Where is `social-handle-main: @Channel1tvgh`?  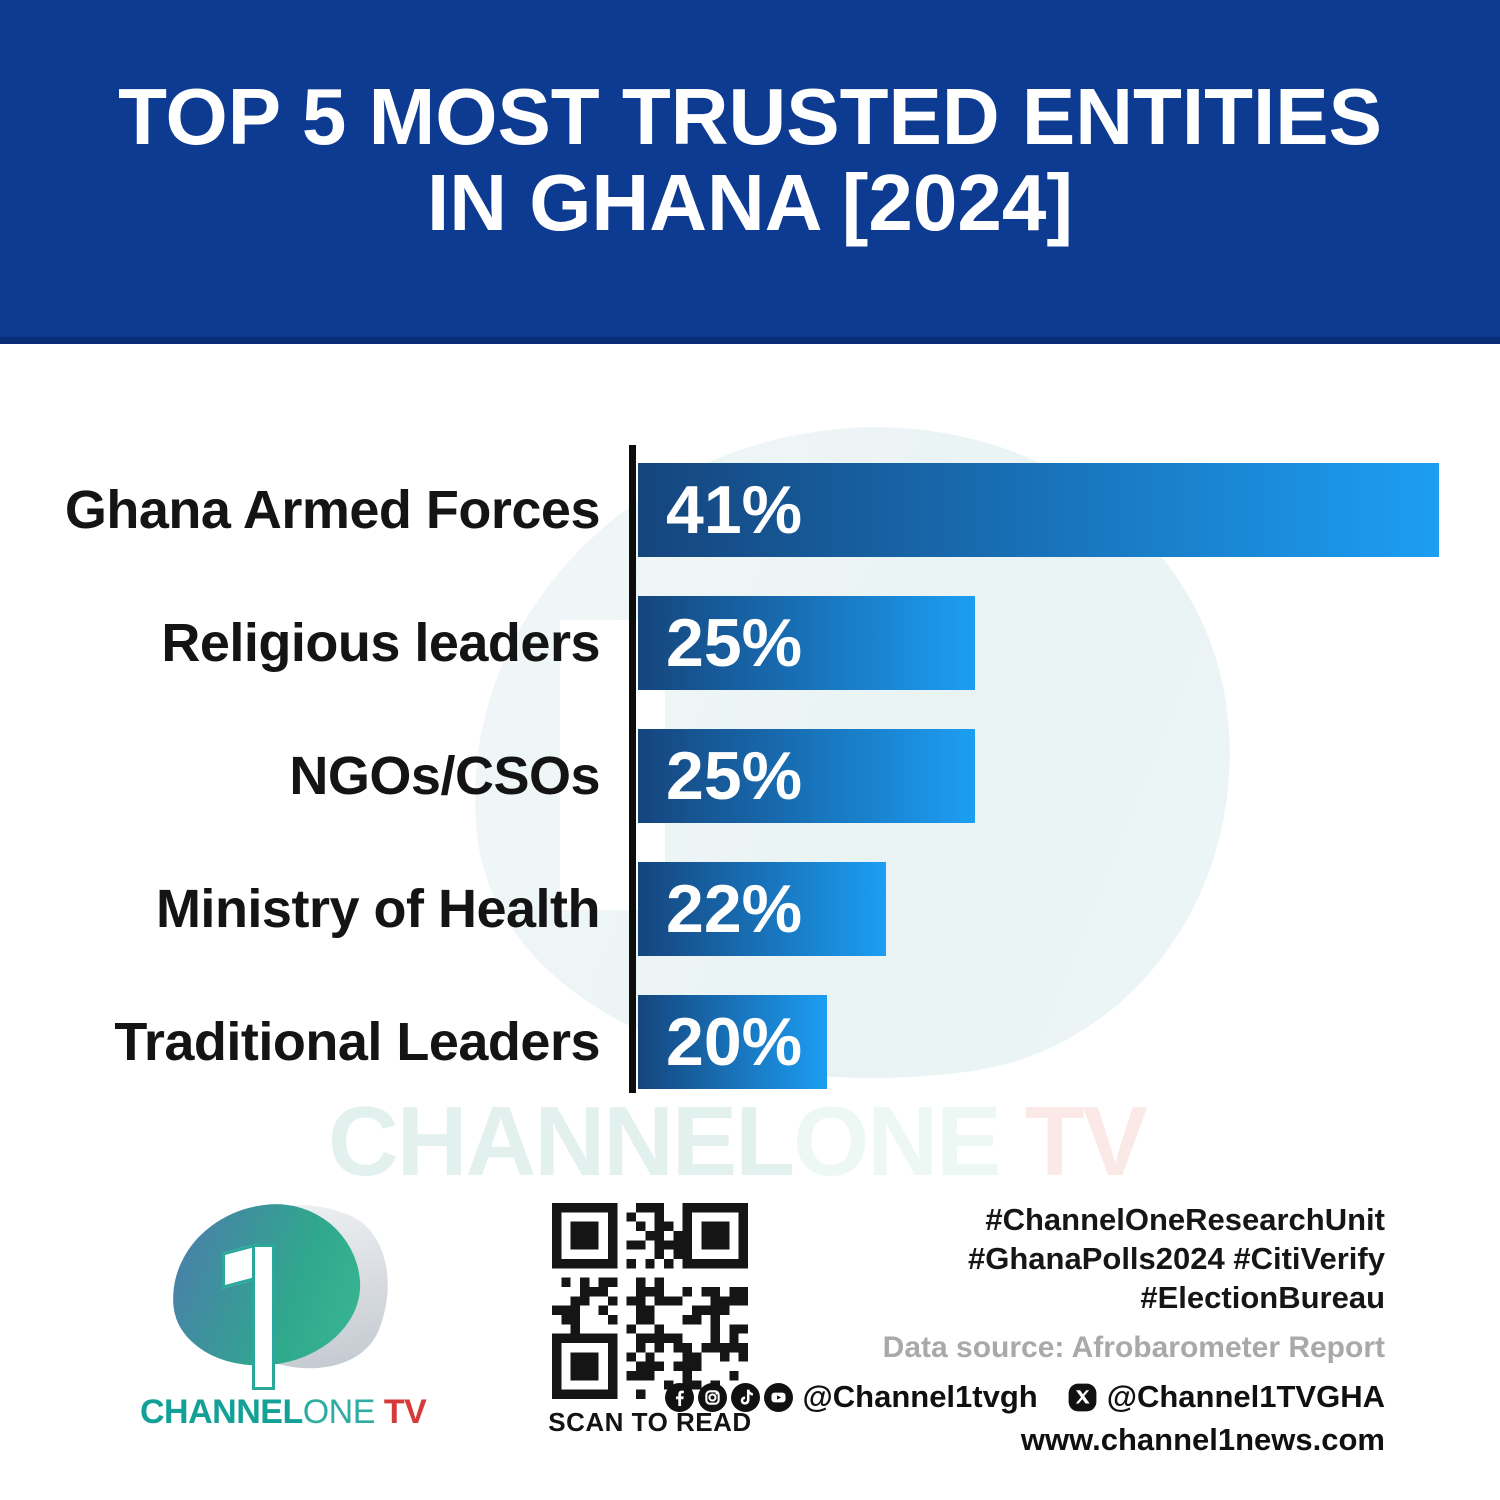 social-handle-main: @Channel1tvgh is located at coordinates (920, 1396).